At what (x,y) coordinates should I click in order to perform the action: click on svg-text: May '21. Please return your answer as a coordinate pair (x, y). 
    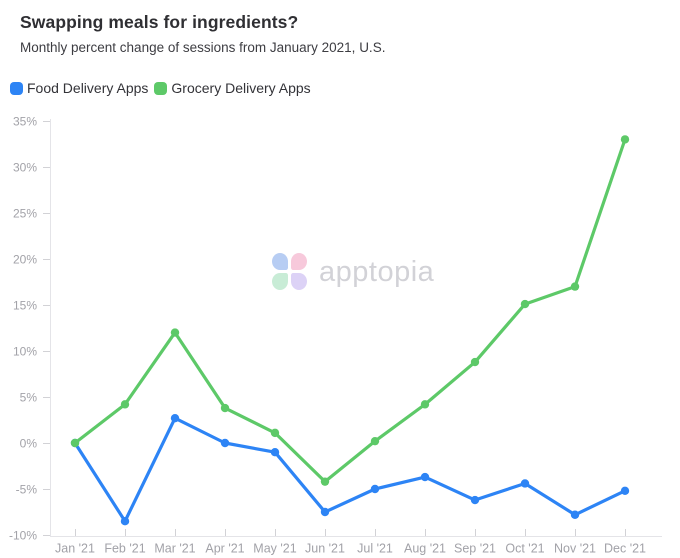
    Looking at the image, I should click on (274, 549).